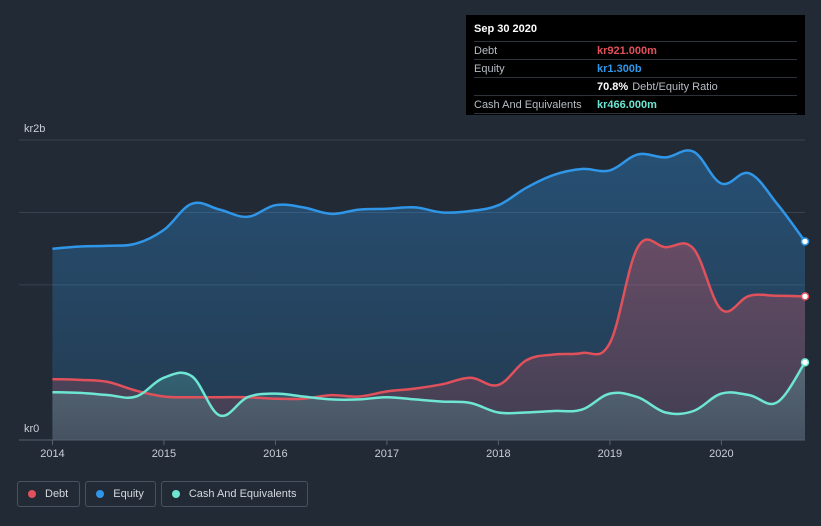  What do you see at coordinates (486, 50) in the screenshot?
I see `tooltip-debt-label: Debt` at bounding box center [486, 50].